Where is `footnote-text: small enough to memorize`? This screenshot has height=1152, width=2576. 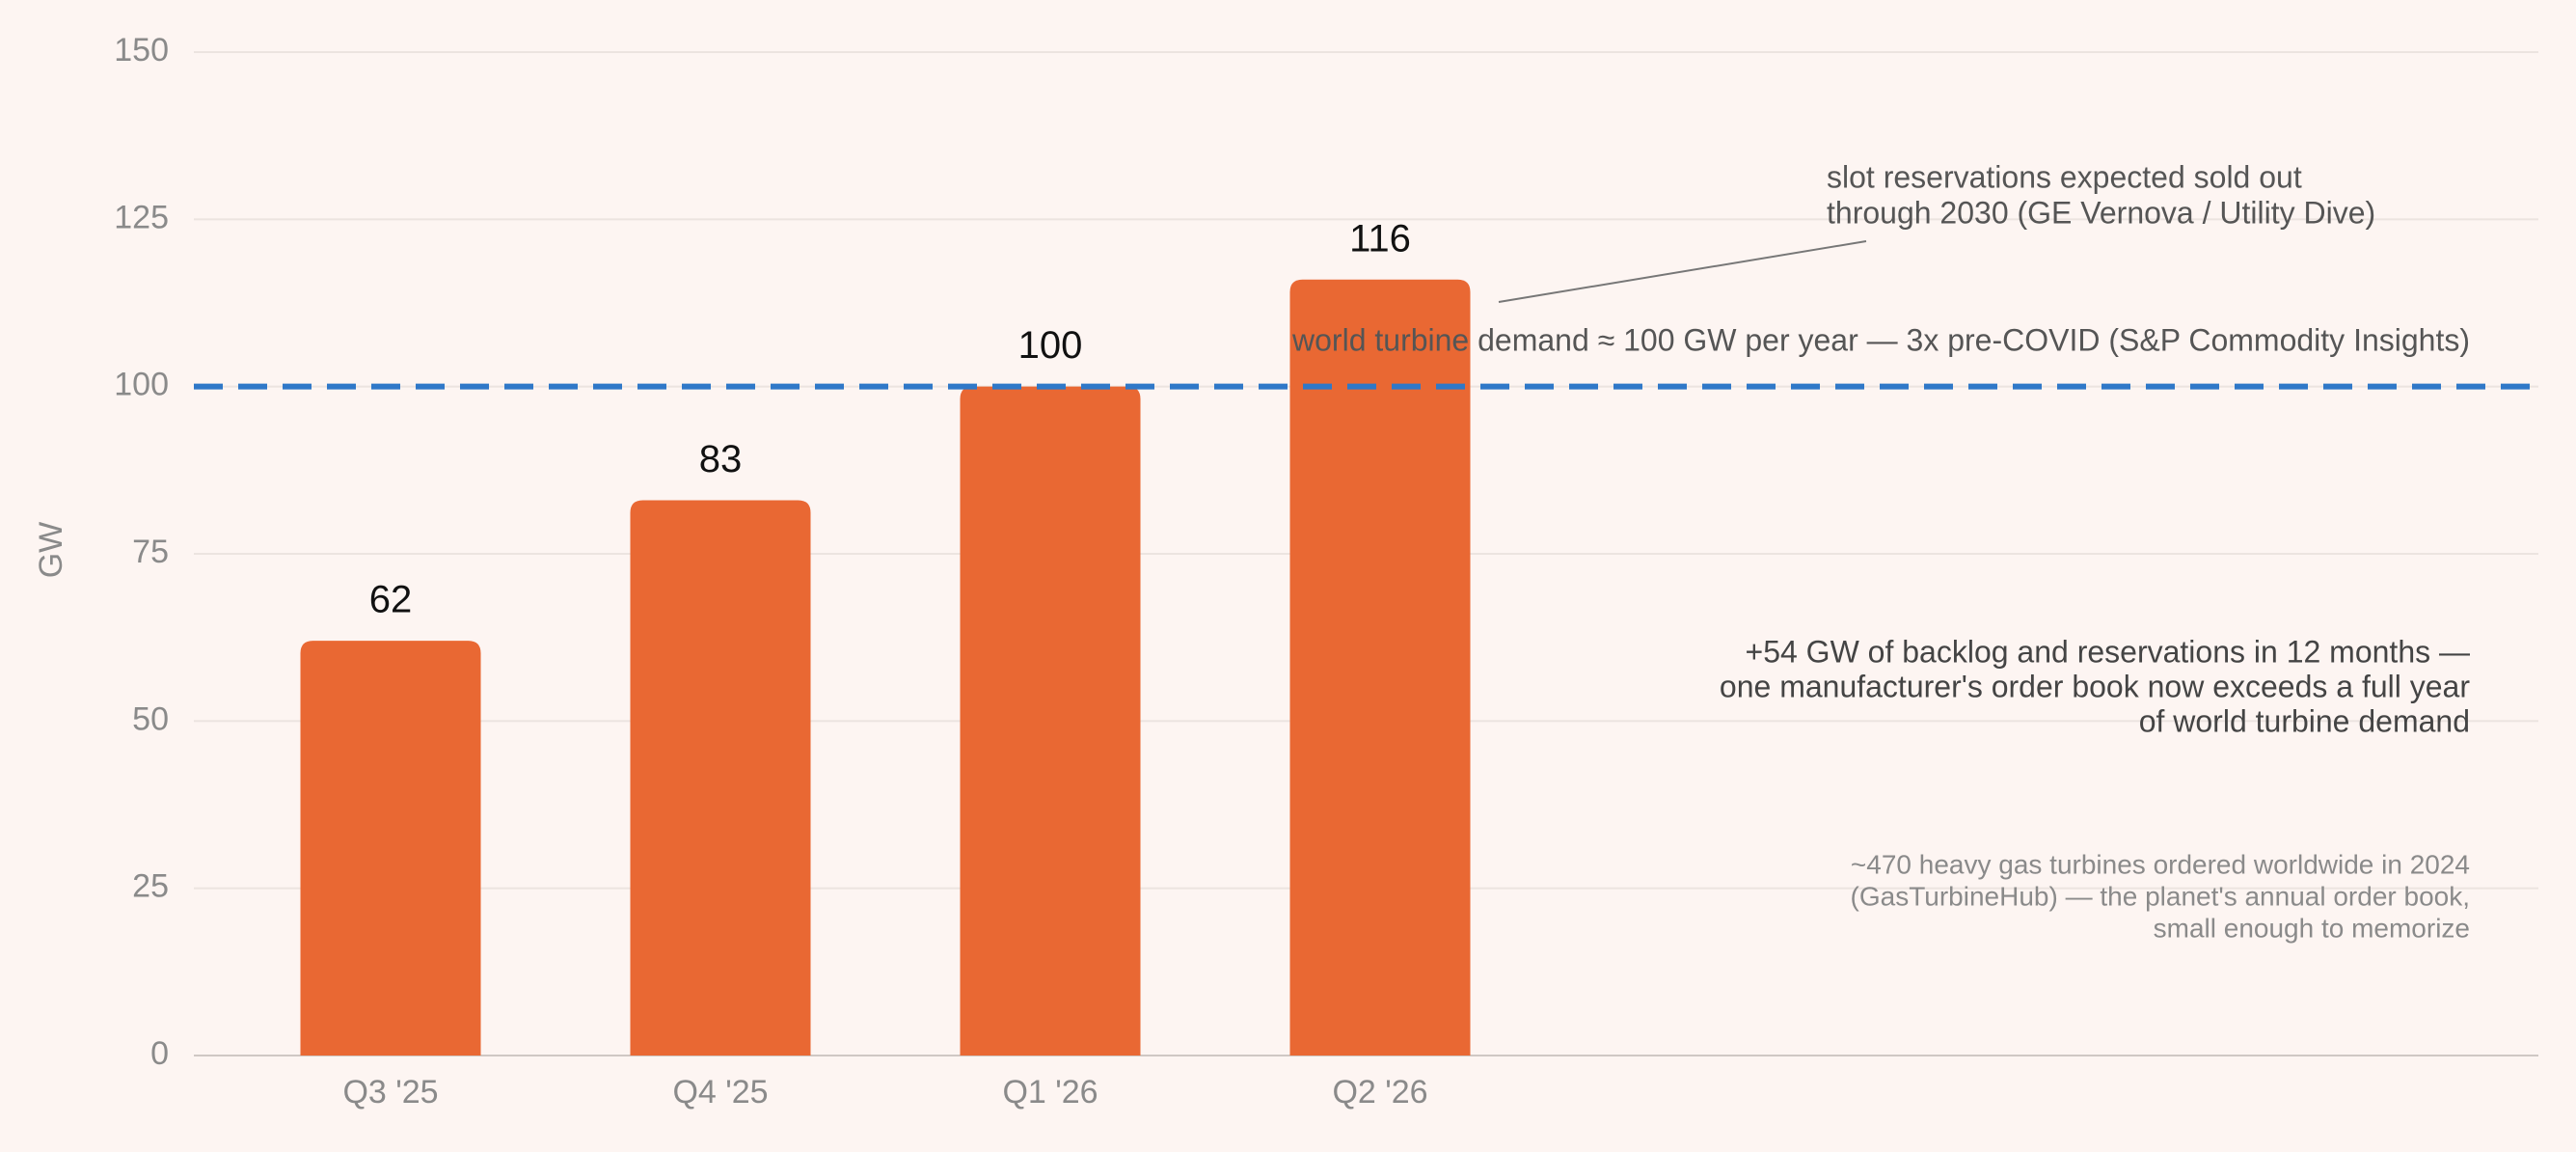 footnote-text: small enough to memorize is located at coordinates (2312, 928).